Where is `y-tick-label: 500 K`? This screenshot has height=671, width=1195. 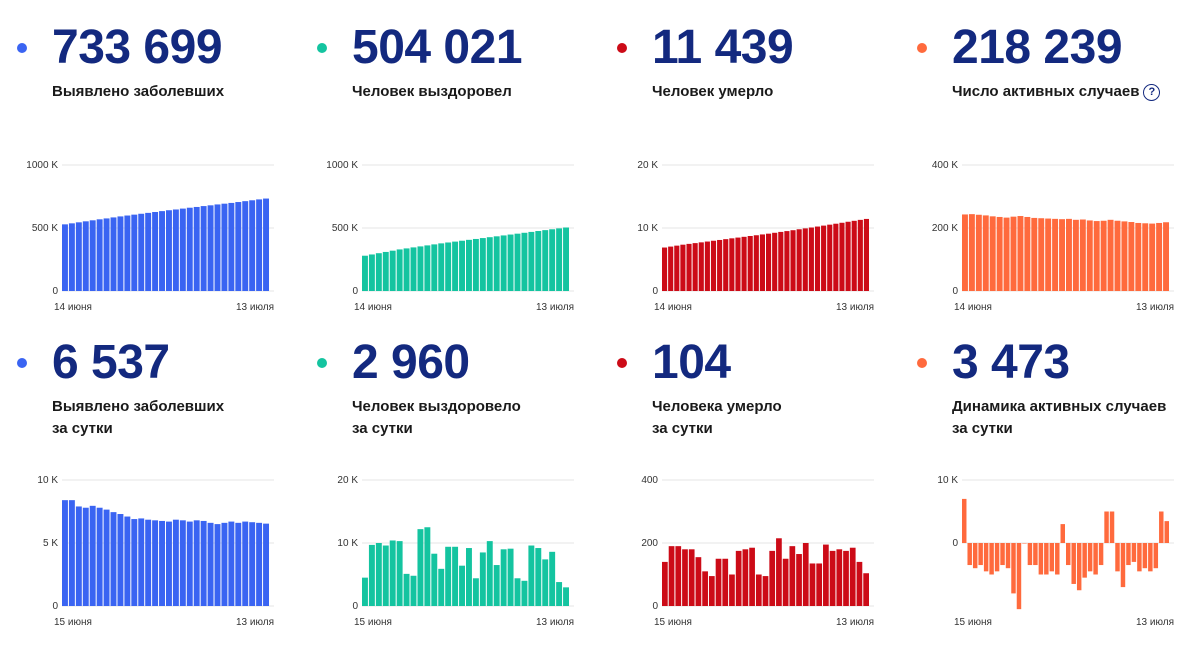 y-tick-label: 500 K is located at coordinates (45, 228).